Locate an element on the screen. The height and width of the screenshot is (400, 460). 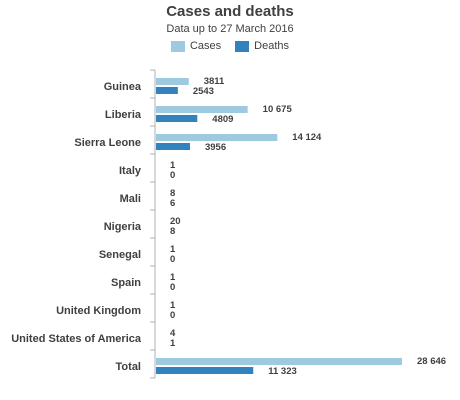
bar-cases-sierra-leone is located at coordinates (217, 137).